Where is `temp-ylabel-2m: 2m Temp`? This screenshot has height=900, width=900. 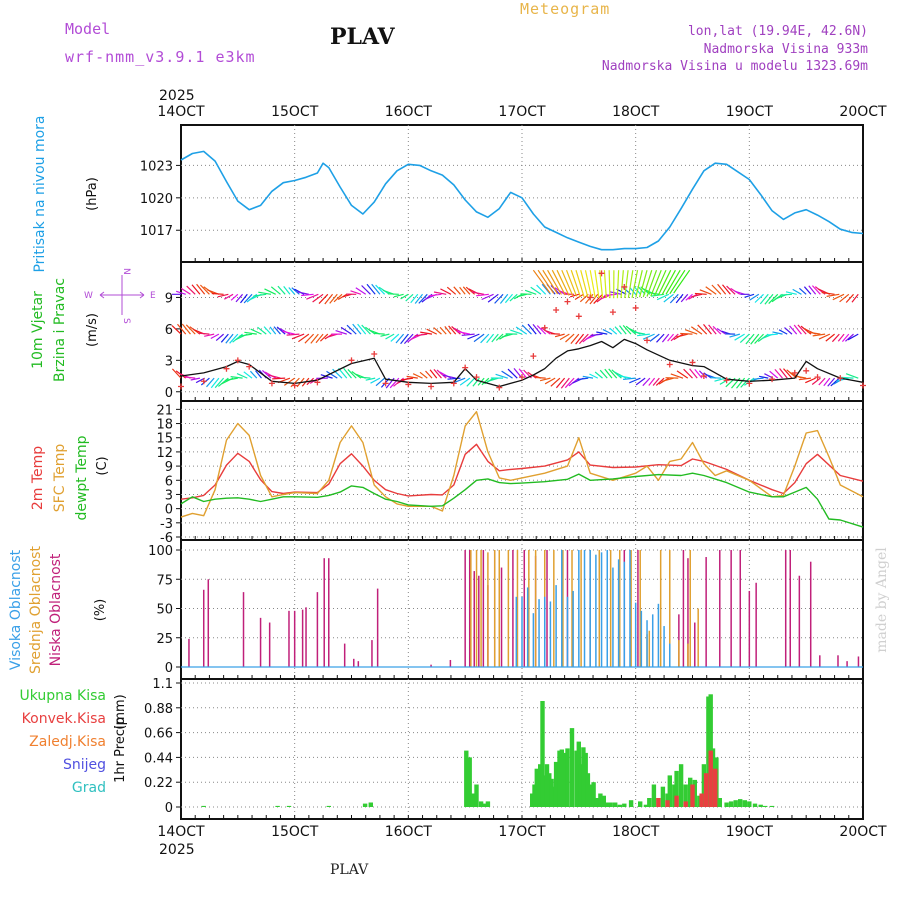 temp-ylabel-2m: 2m Temp is located at coordinates (38, 478).